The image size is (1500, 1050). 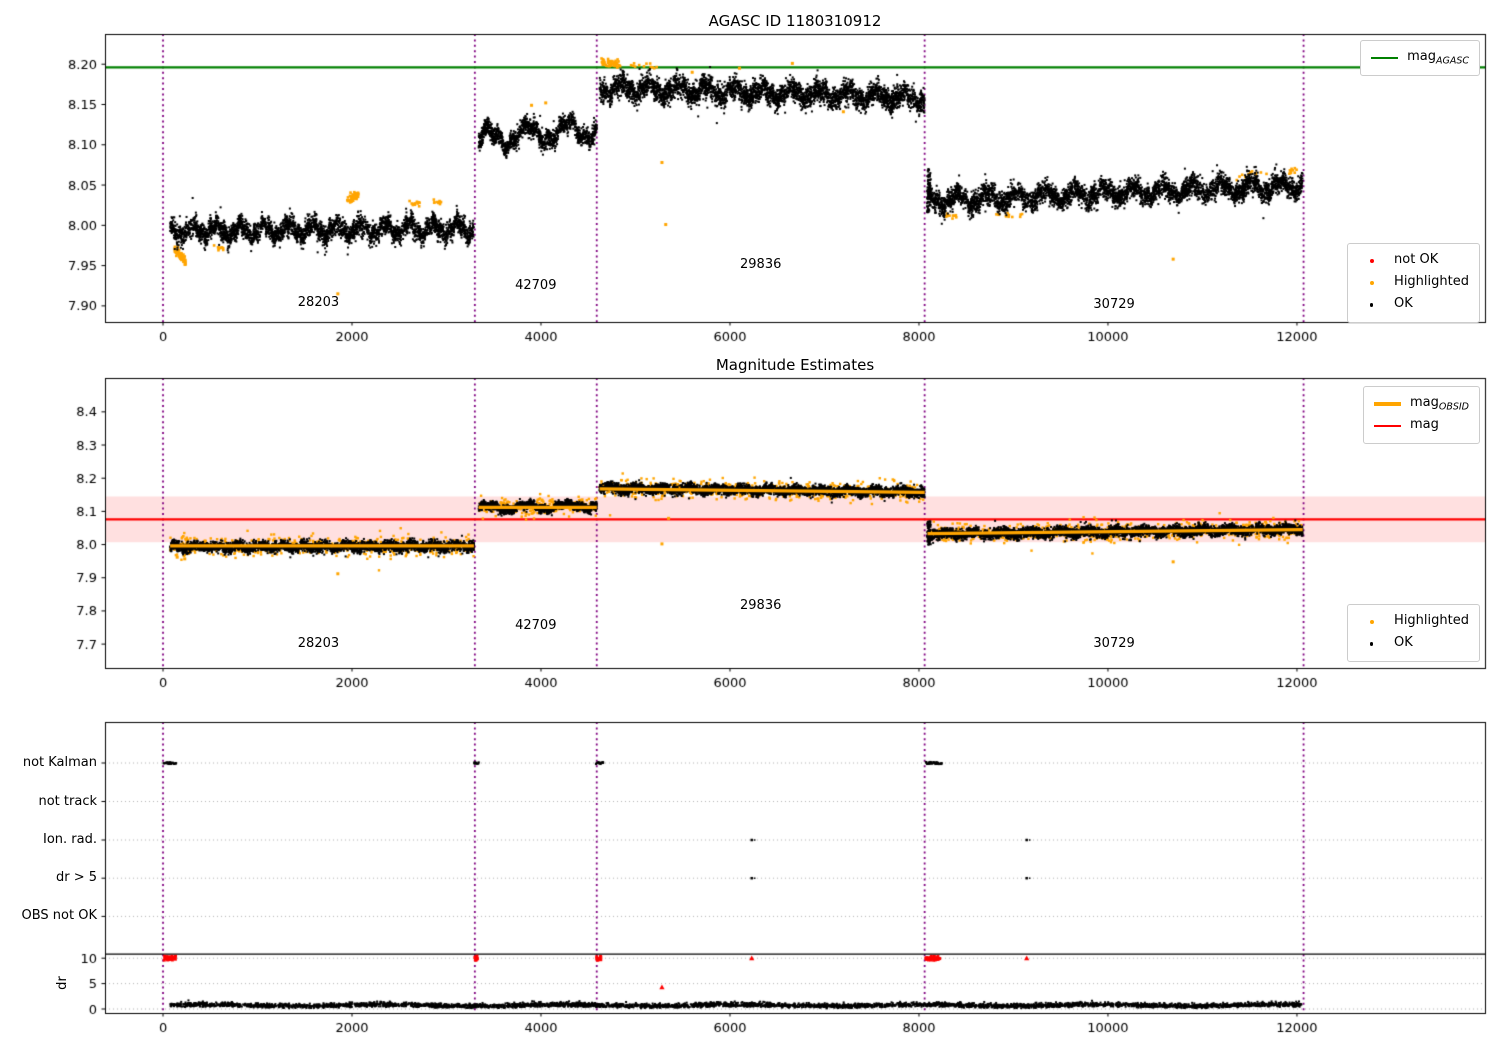 What do you see at coordinates (59, 762) in the screenshot?
I see `flag-label-not-kalman: not Kalman` at bounding box center [59, 762].